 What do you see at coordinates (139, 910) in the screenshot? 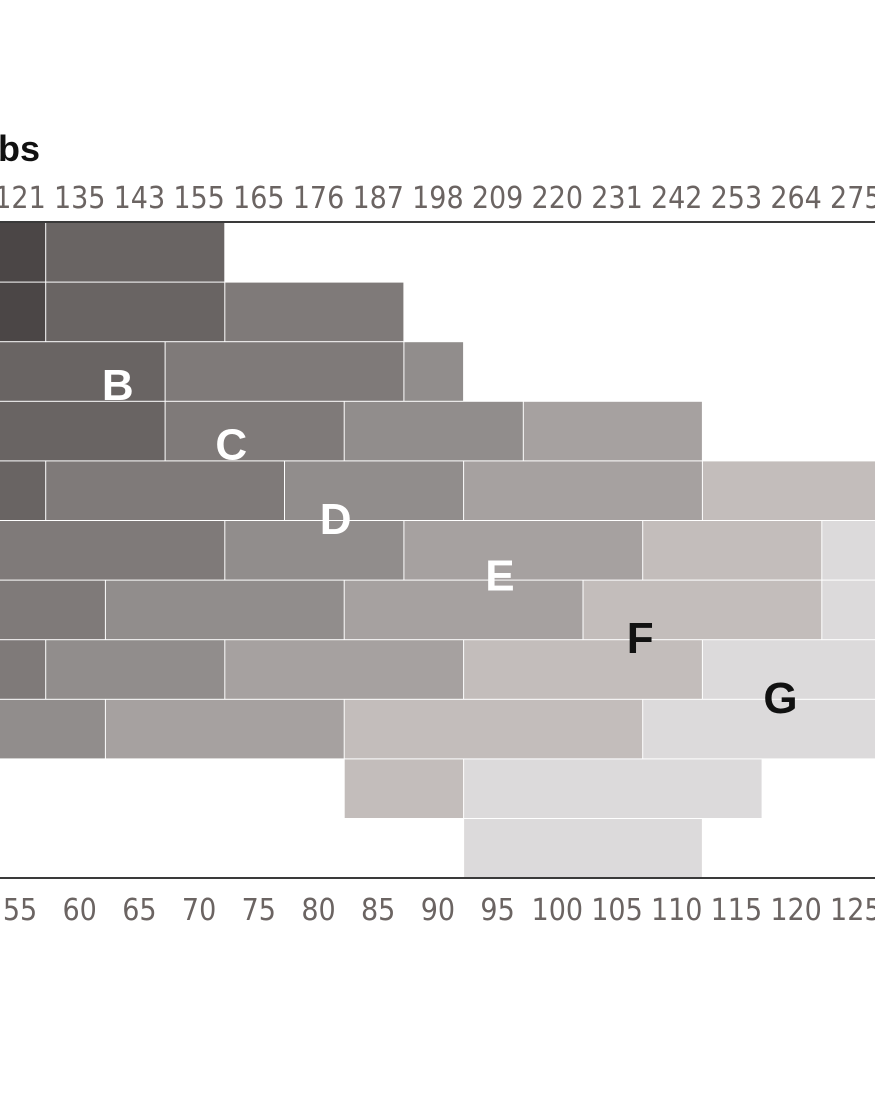
I see `bottom-tick-2: 65` at bounding box center [139, 910].